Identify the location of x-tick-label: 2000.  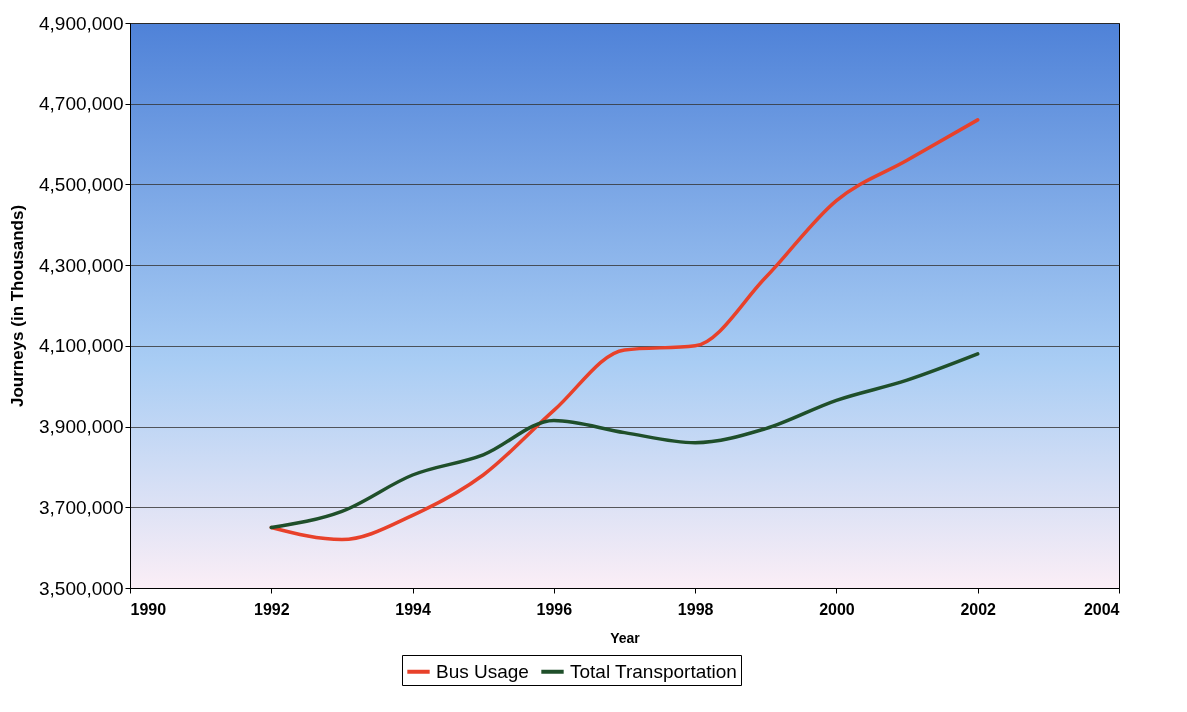
(837, 609).